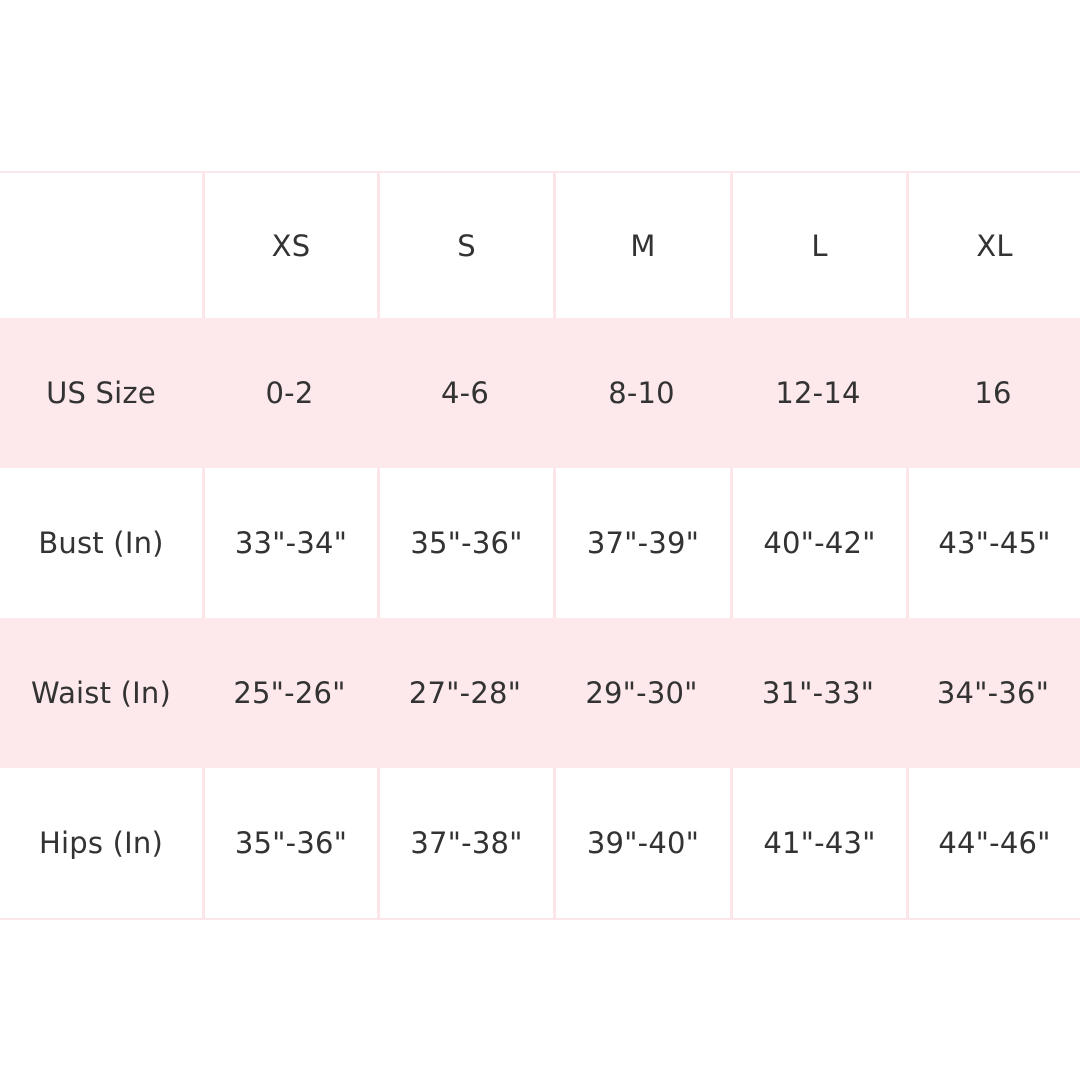 The width and height of the screenshot is (1080, 1080). I want to click on table-cell: 31"-33", so click(818, 693).